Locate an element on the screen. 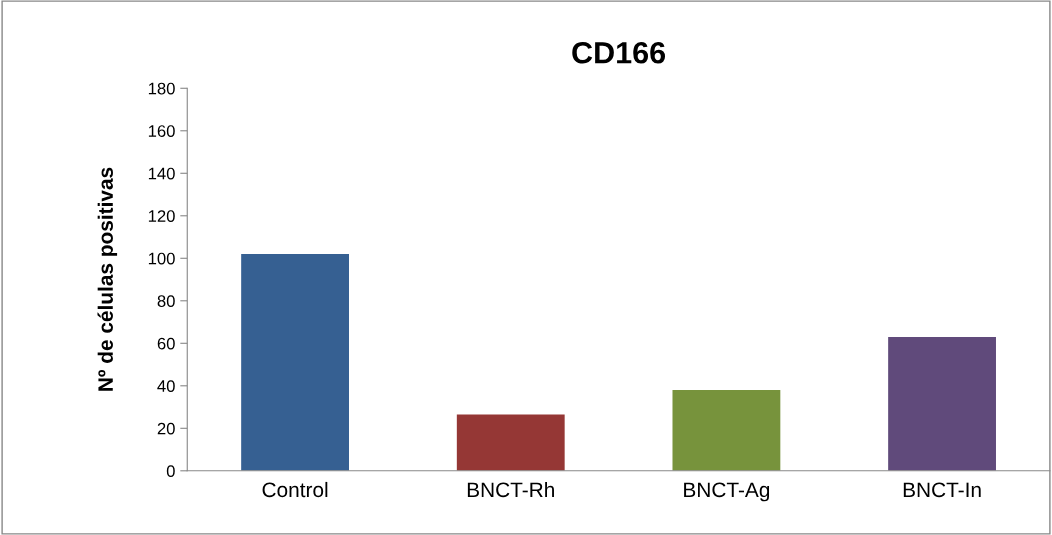 The width and height of the screenshot is (1052, 535). y-axis-title: Nº de células positivas is located at coordinates (107, 279).